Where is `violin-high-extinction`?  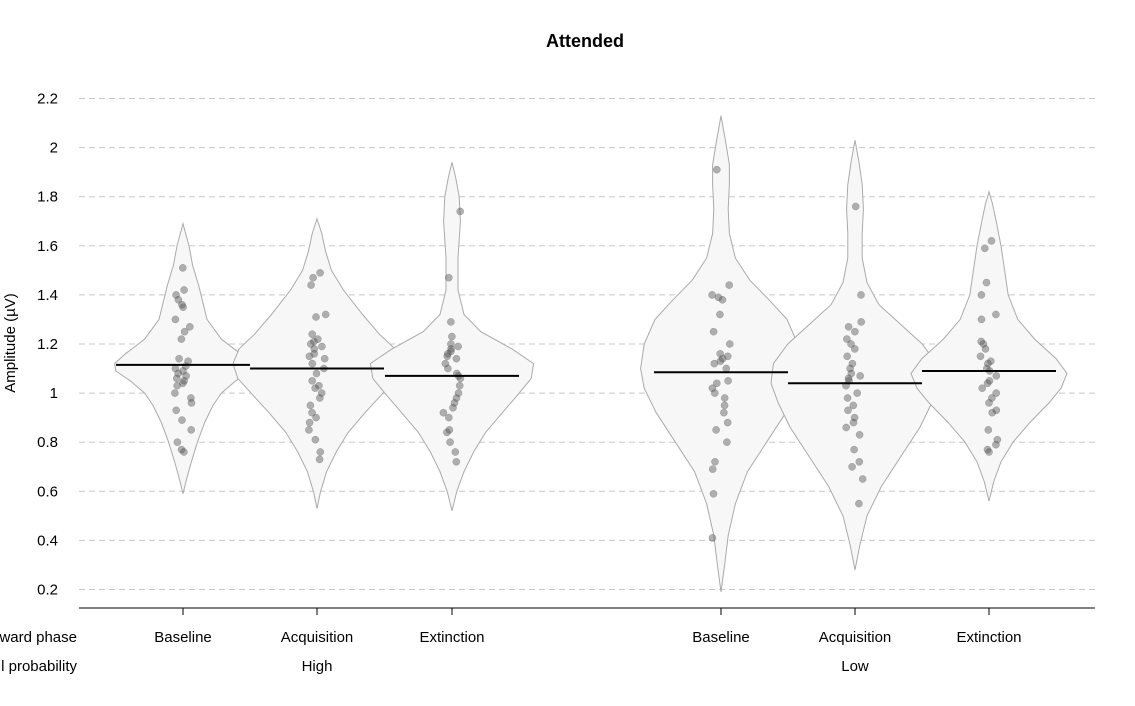
violin-high-extinction is located at coordinates (452, 337).